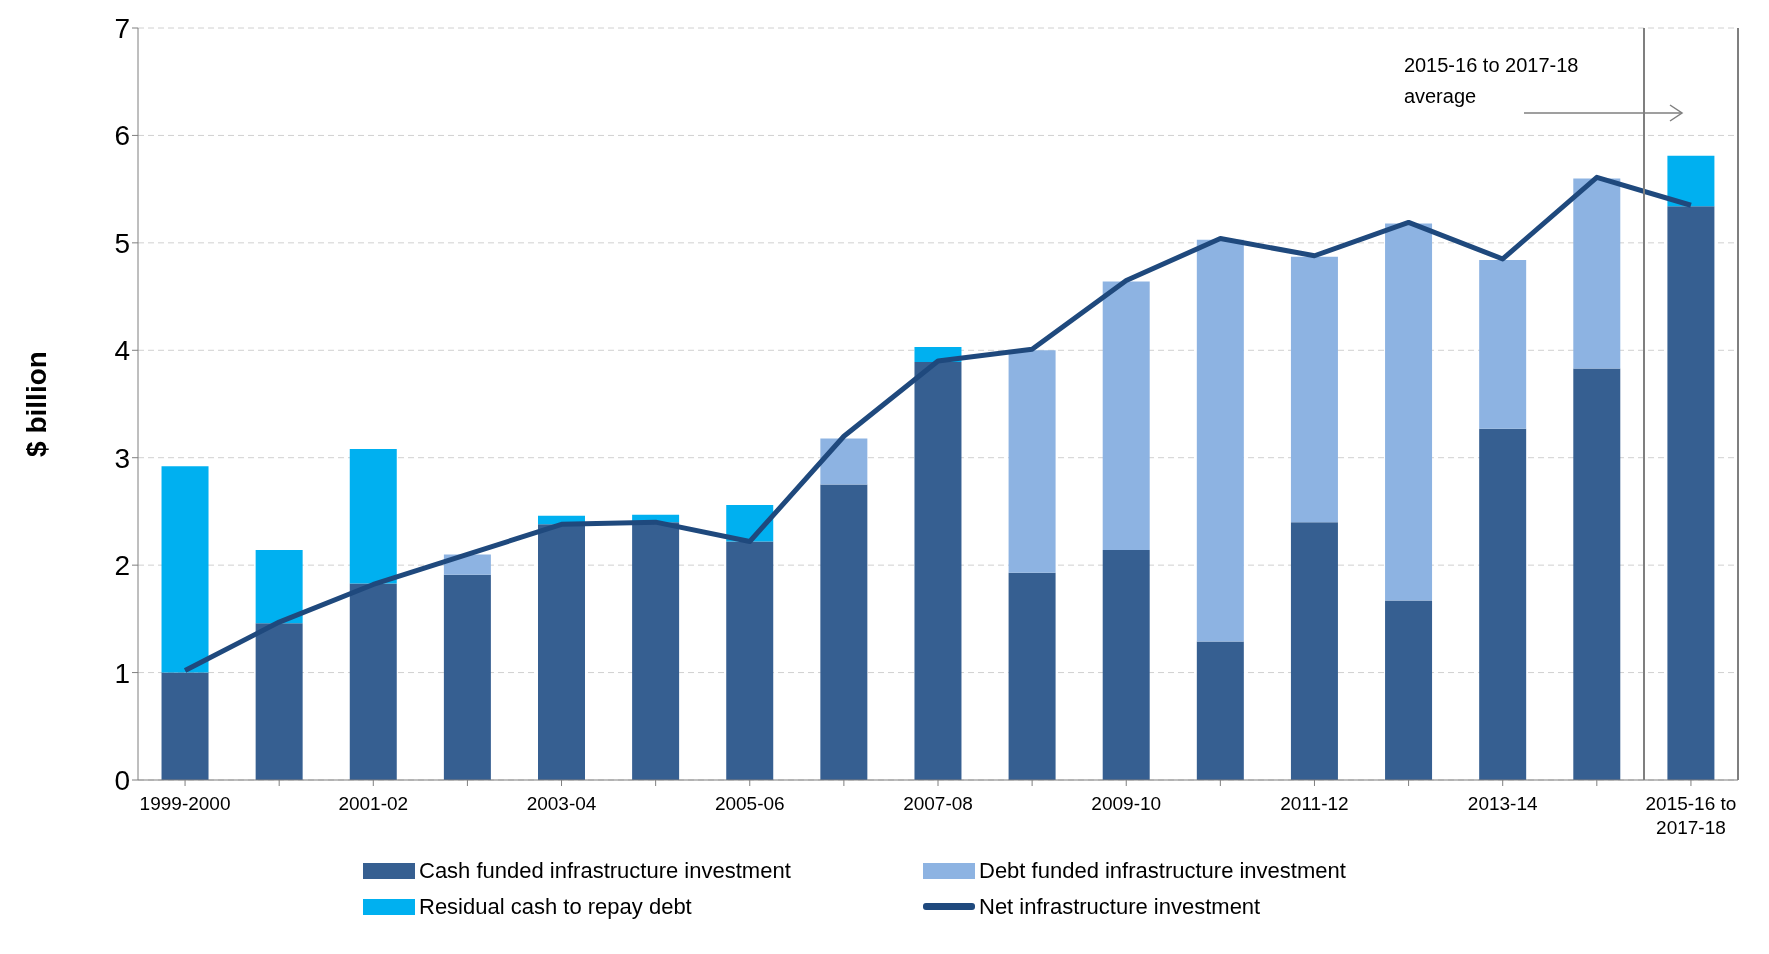 The image size is (1769, 954). What do you see at coordinates (1314, 803) in the screenshot?
I see `x-tick-label: 2011-12` at bounding box center [1314, 803].